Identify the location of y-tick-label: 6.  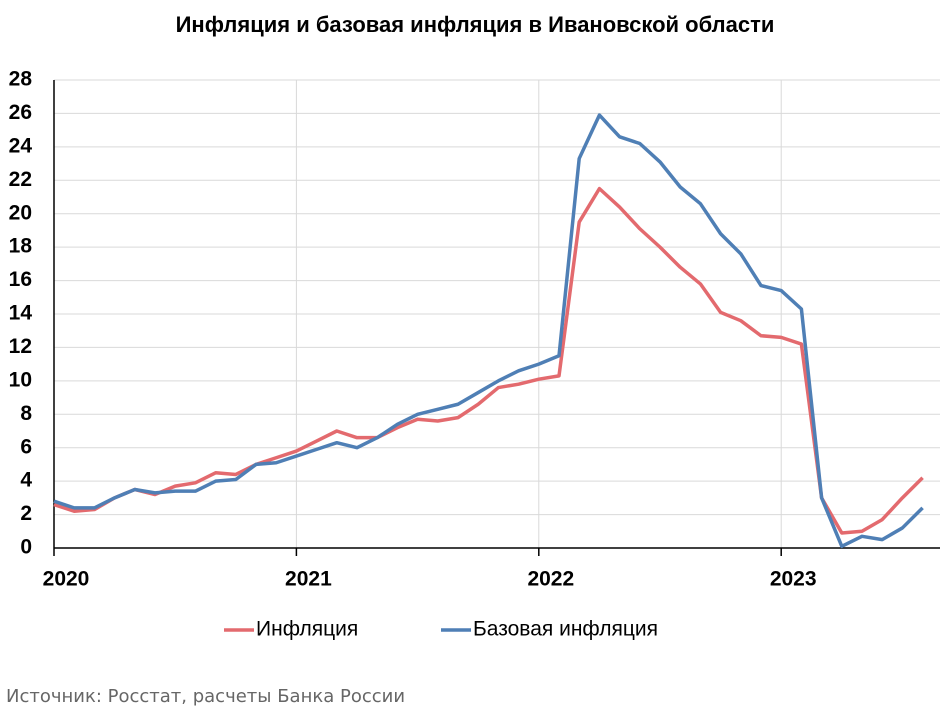
(26, 446).